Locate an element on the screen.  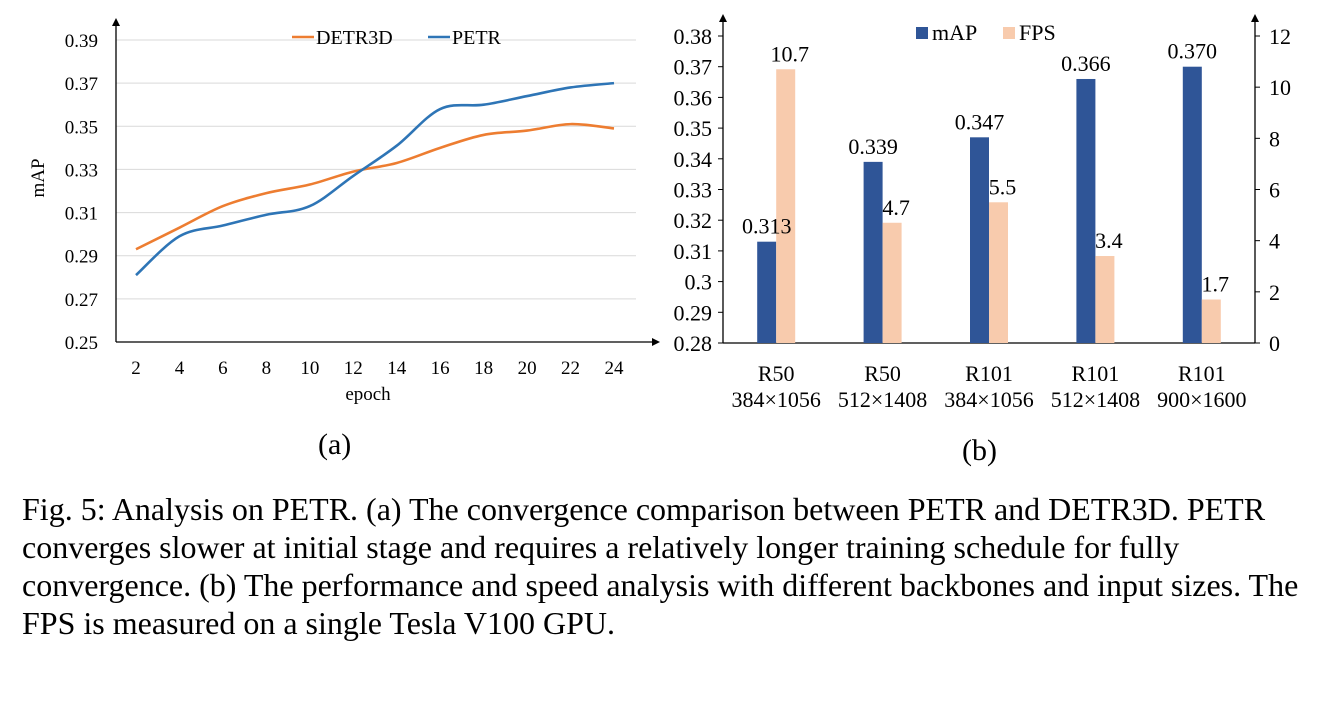
x-tick-label: 8 is located at coordinates (267, 368).